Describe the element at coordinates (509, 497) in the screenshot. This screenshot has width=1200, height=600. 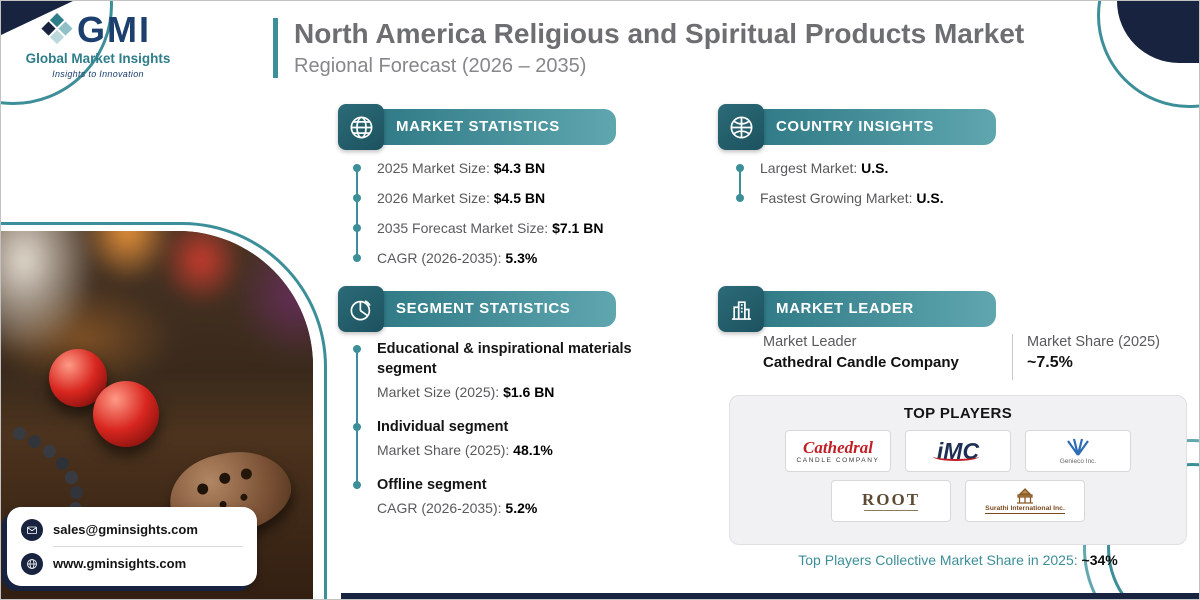
I see `segment-item: Offline segment CAGR (2026-2035): 5.2%` at that location.